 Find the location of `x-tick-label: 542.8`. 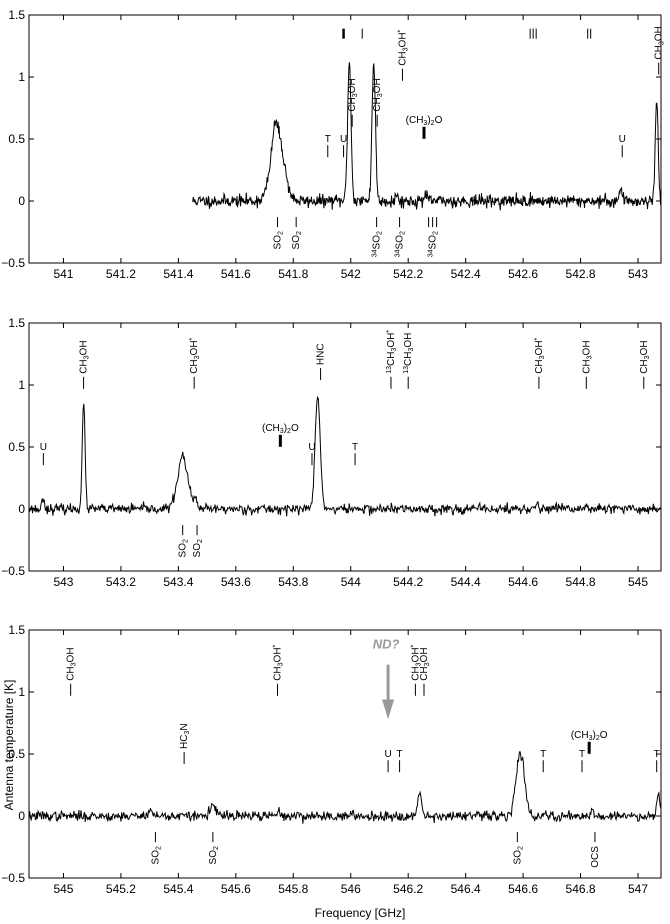

x-tick-label: 542.8 is located at coordinates (581, 274).